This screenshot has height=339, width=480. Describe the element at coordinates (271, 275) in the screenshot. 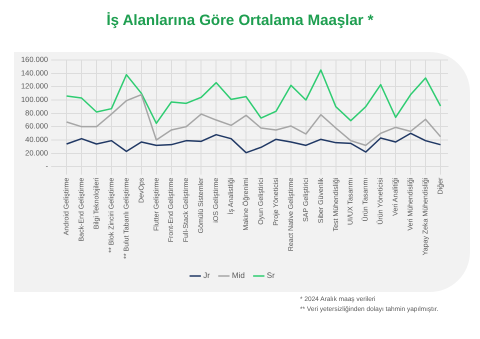

I see `legend-label: Sr` at that location.